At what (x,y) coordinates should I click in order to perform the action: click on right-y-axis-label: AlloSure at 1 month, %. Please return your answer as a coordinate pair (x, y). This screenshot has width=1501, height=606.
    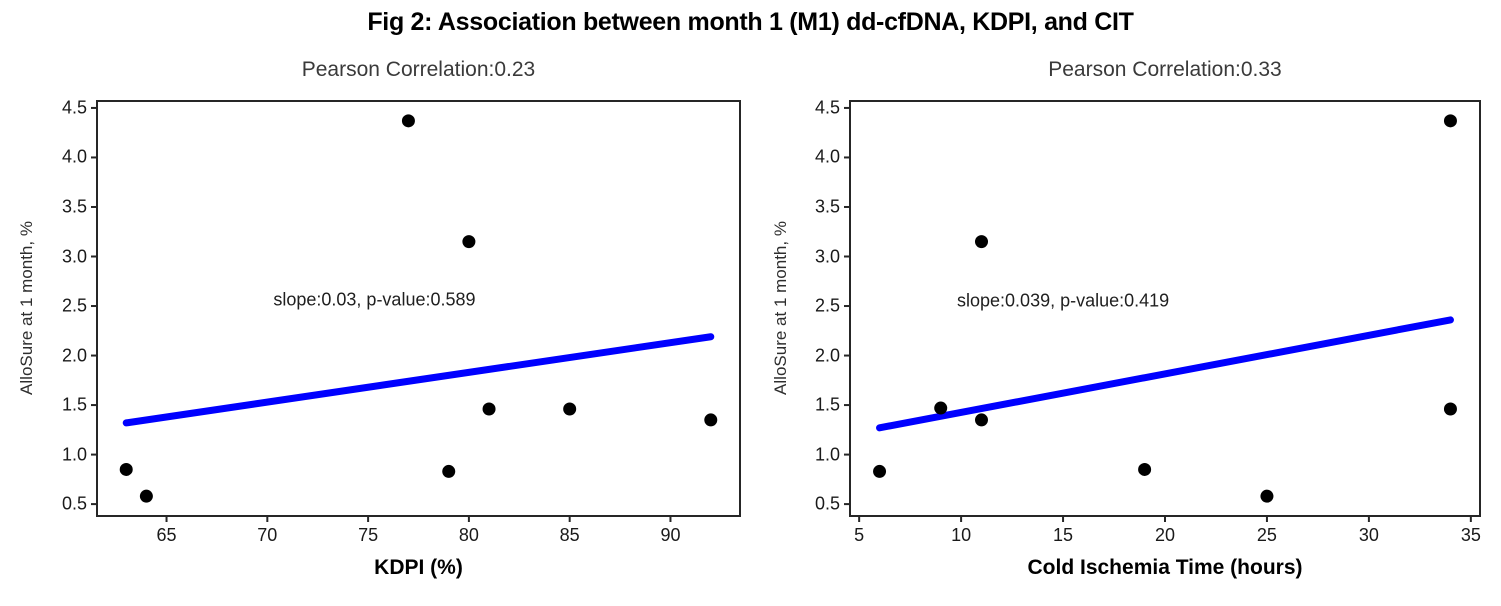
    Looking at the image, I should click on (780, 308).